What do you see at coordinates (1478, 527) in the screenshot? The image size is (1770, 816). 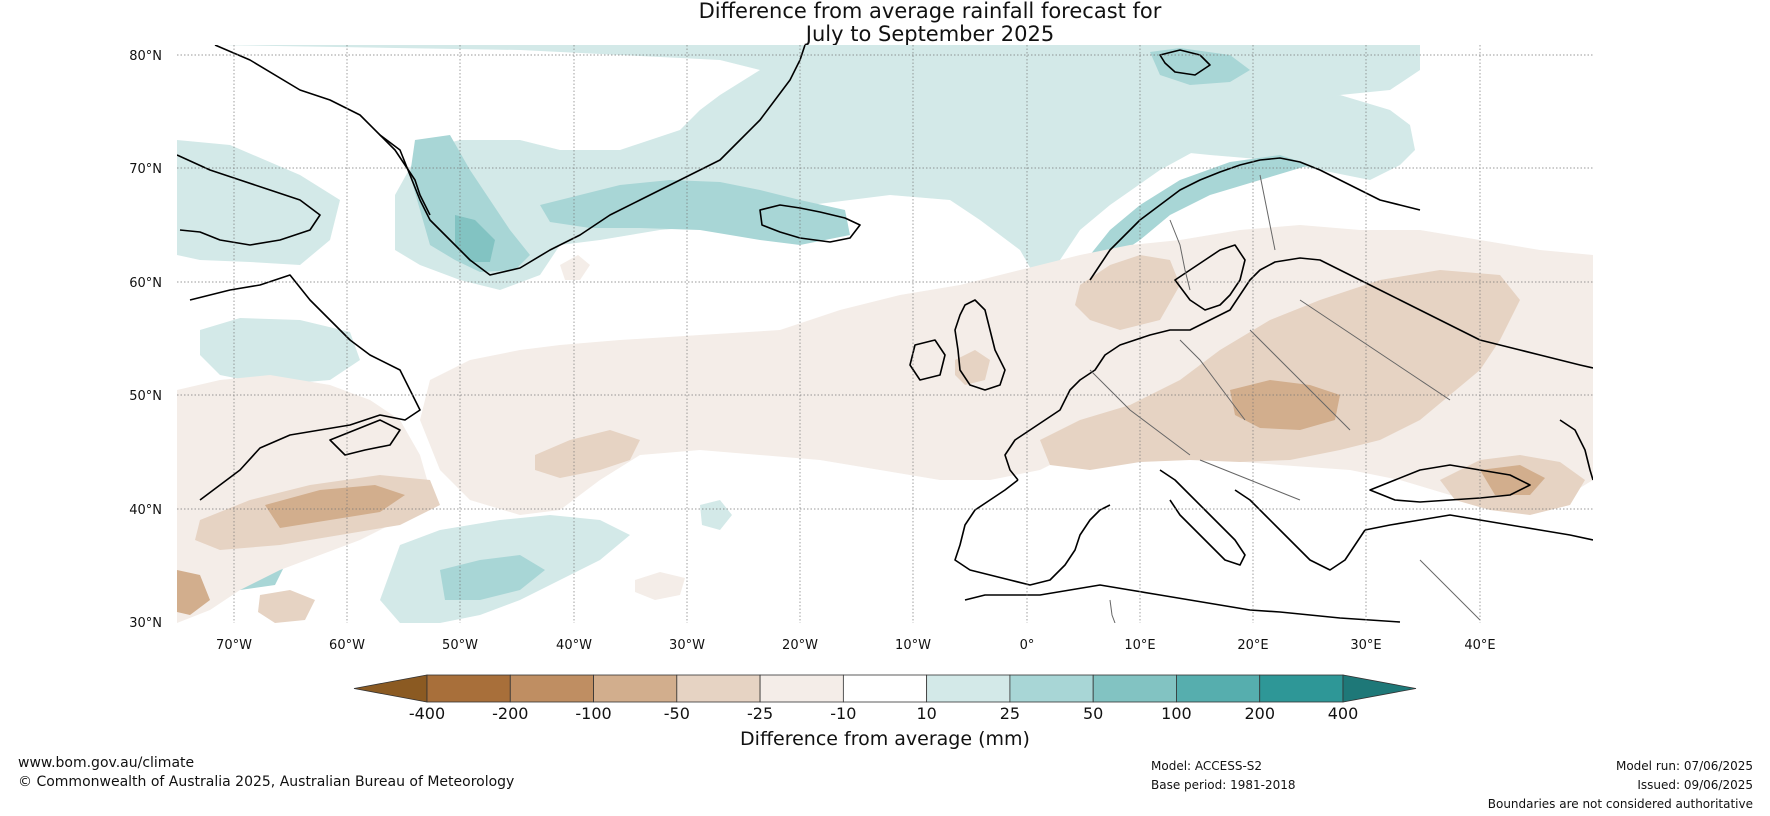 I see `coast-turkey` at bounding box center [1478, 527].